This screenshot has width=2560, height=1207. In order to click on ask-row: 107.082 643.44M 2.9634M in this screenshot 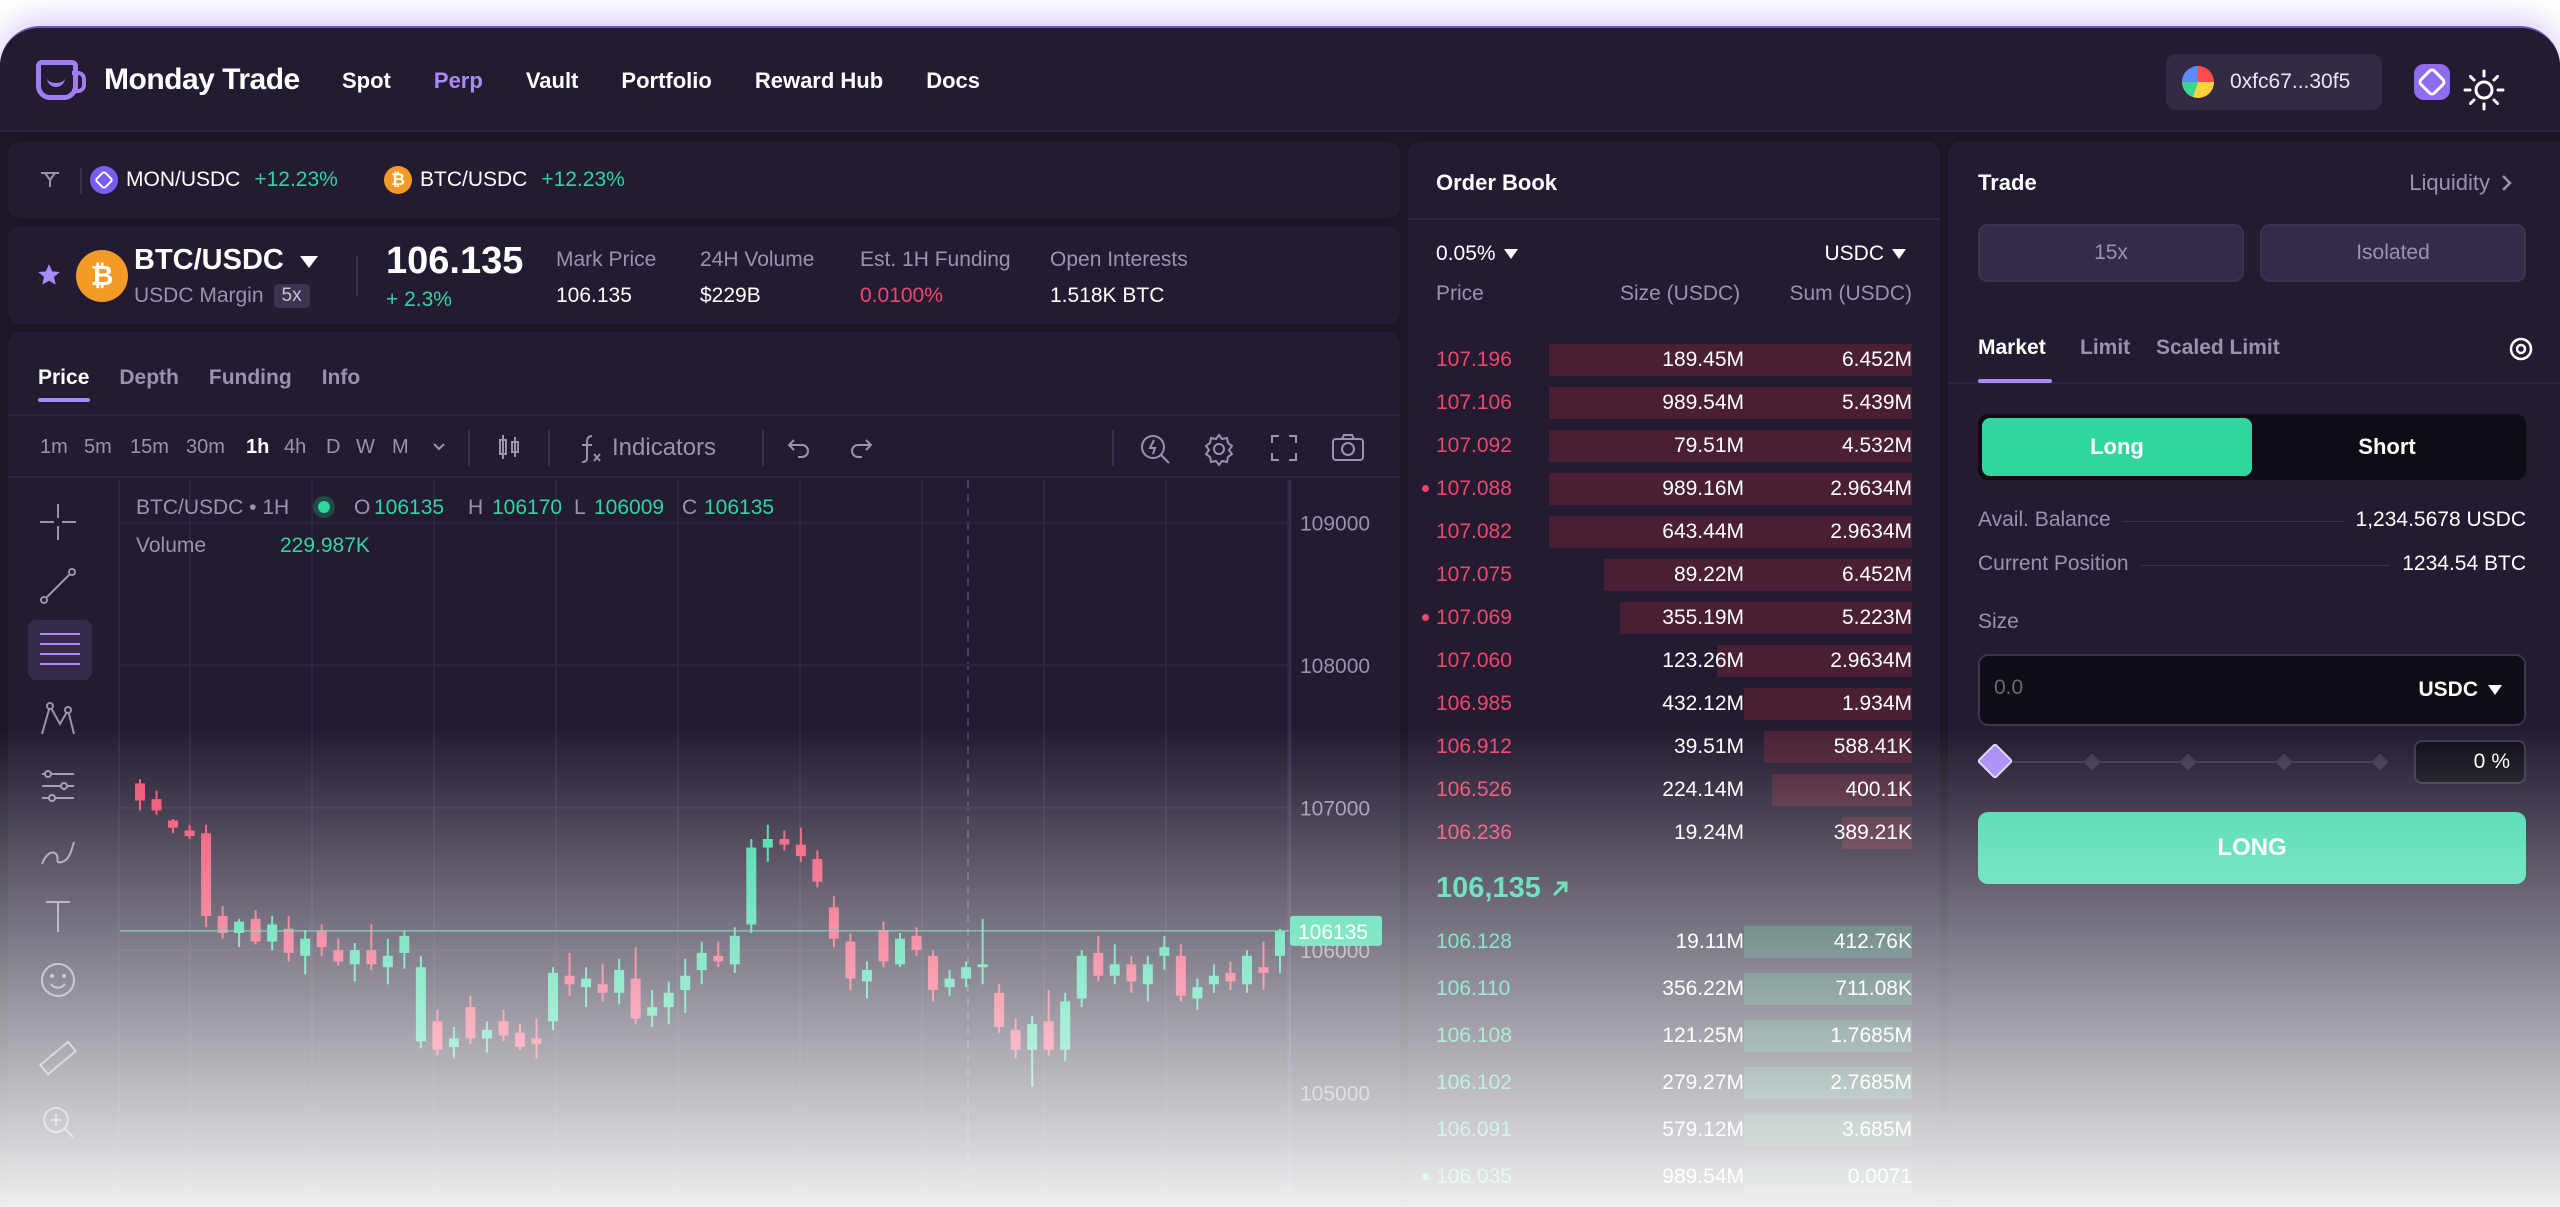, I will do `click(1674, 532)`.